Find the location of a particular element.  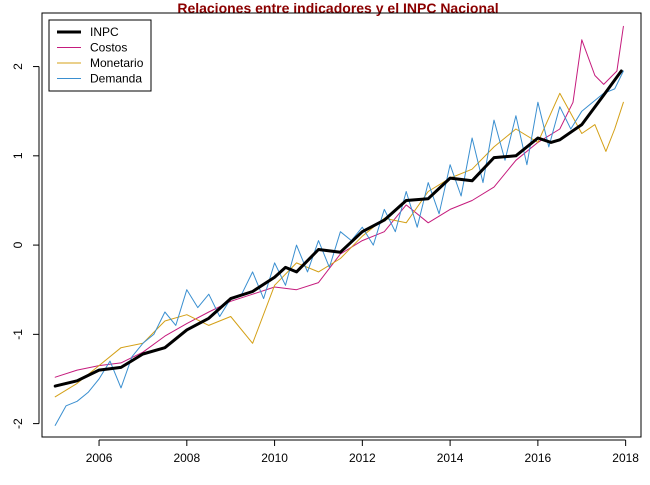

legend-label-demanda: Demanda is located at coordinates (116, 79).